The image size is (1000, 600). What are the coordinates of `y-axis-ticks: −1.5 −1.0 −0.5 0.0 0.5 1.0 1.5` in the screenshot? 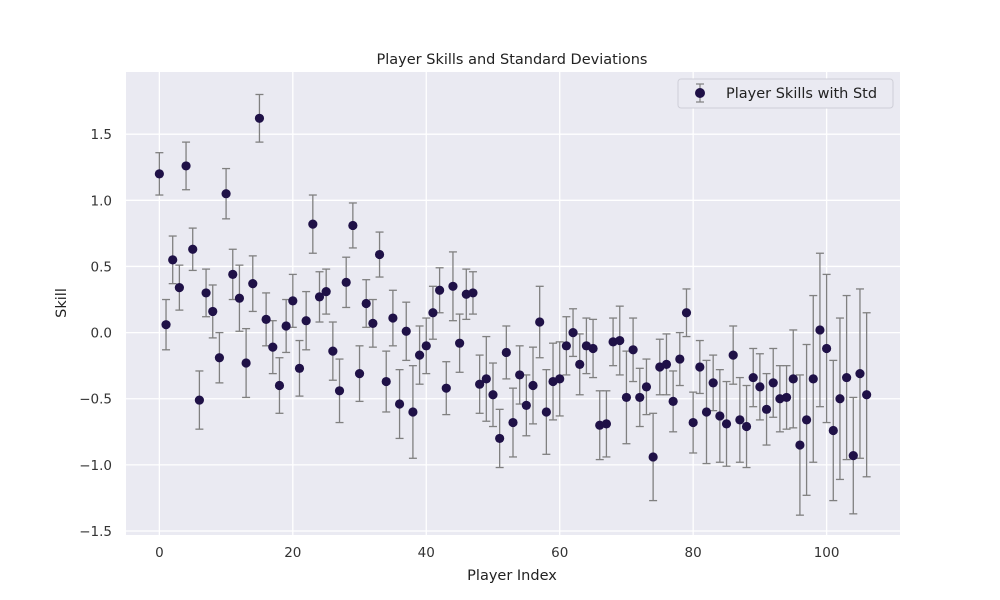 It's located at (95, 333).